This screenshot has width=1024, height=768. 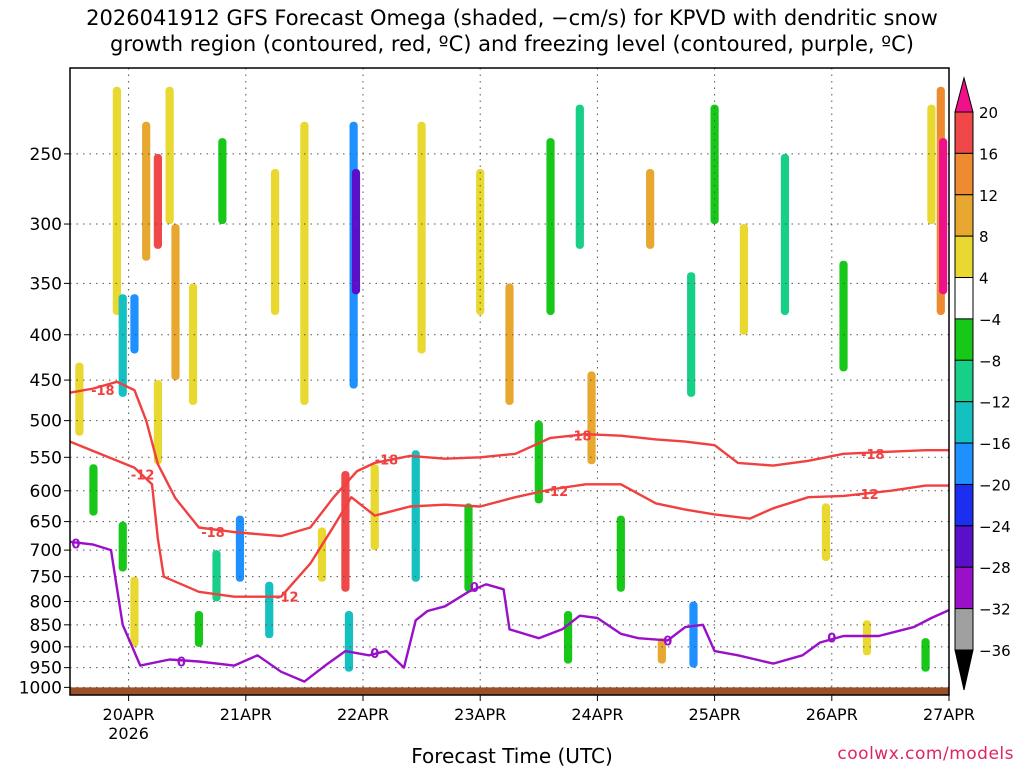 I want to click on colorbar-label: −36, so click(x=995, y=651).